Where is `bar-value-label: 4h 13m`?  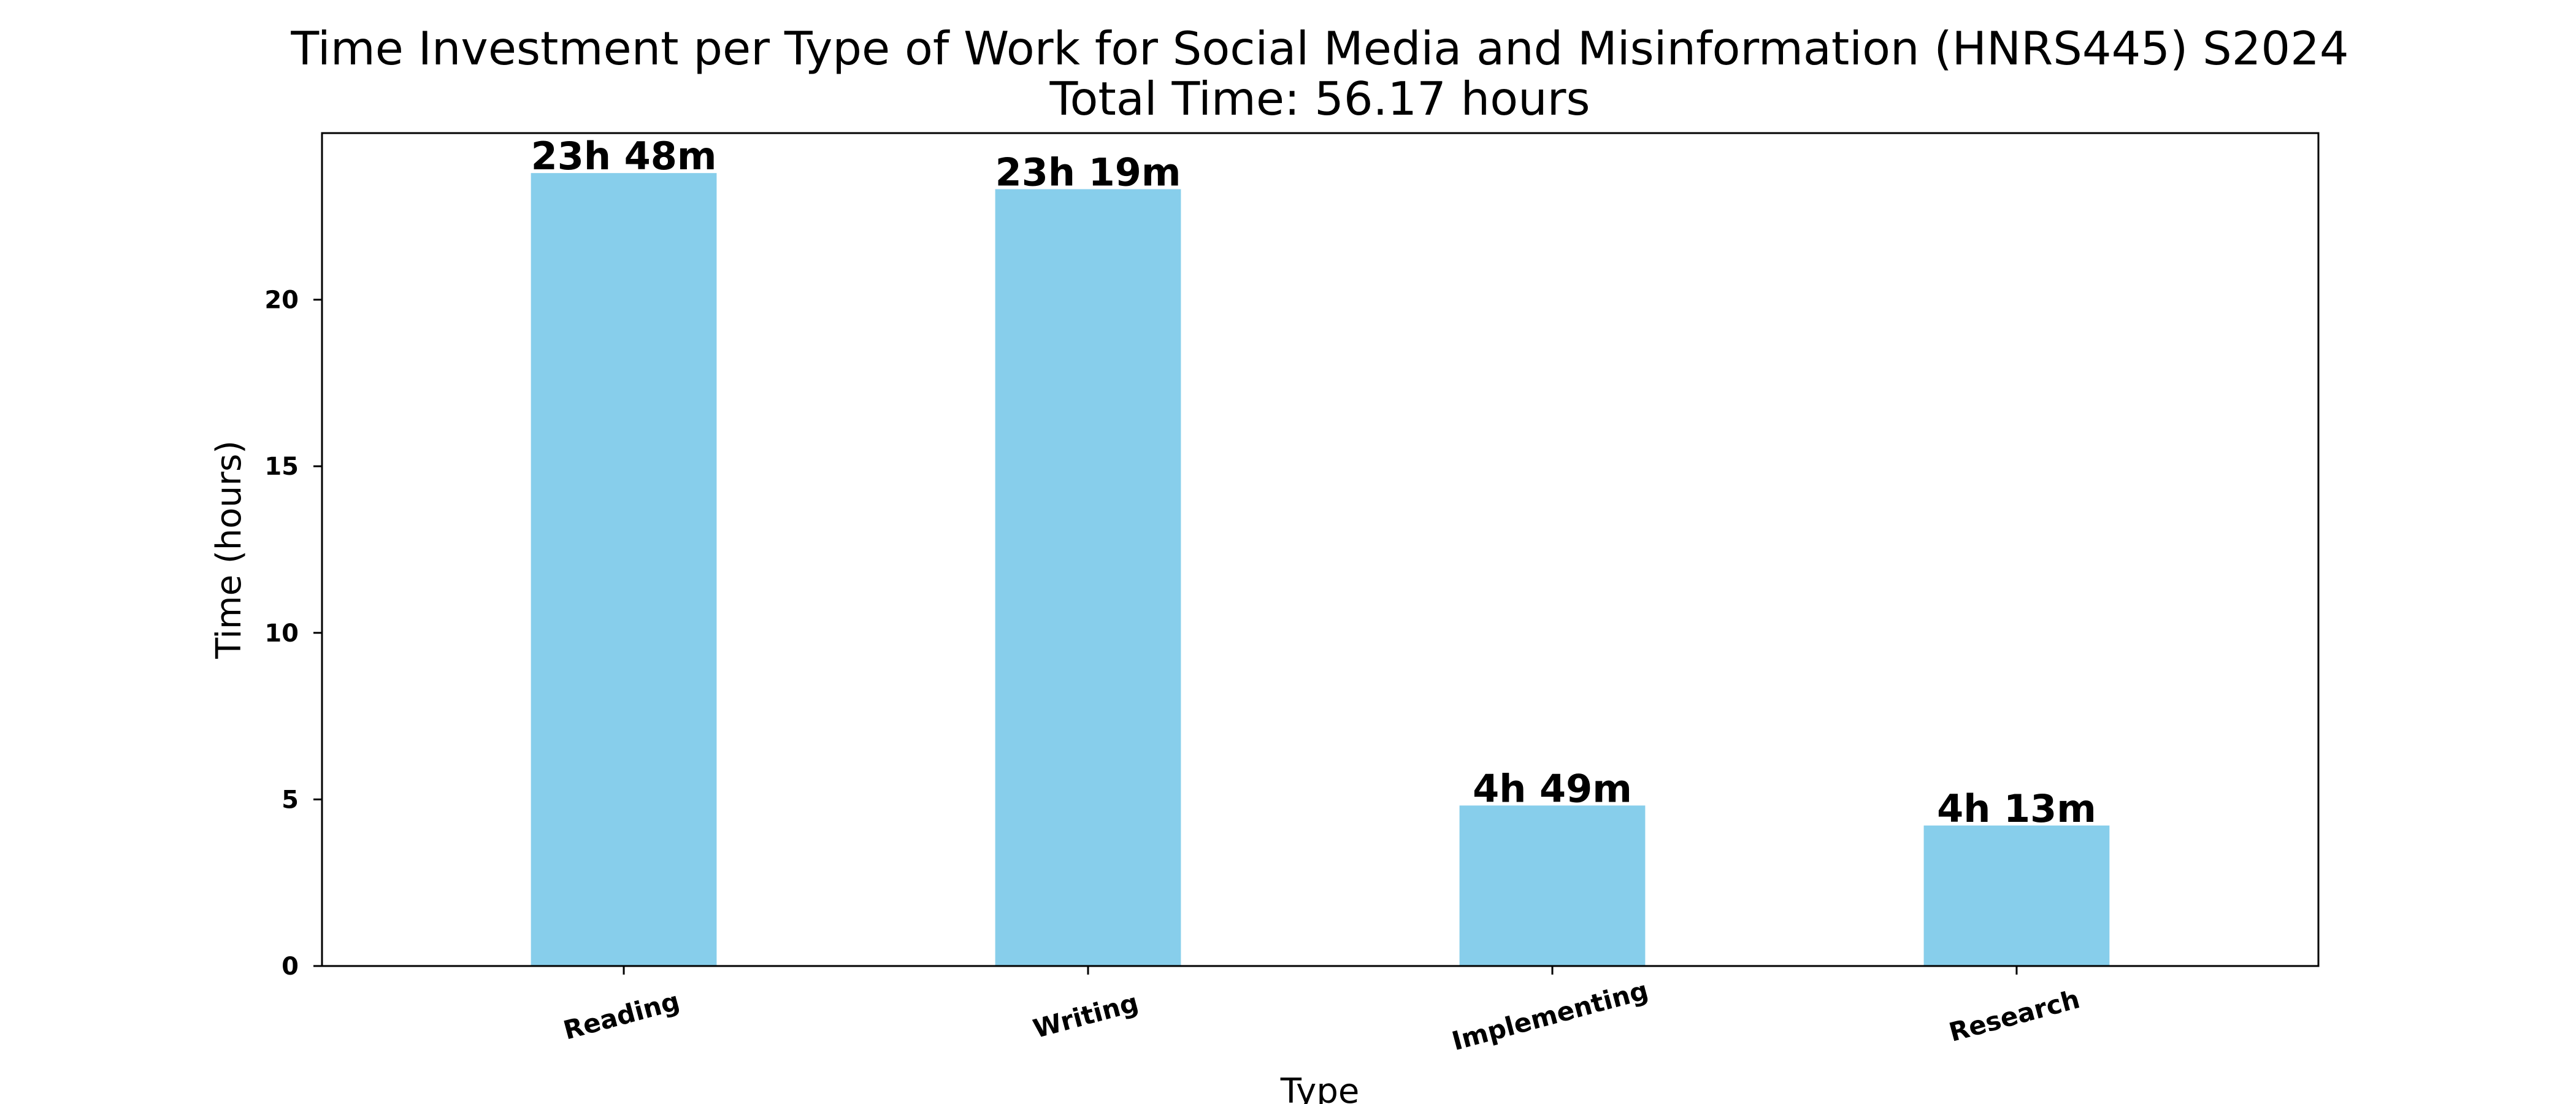 bar-value-label: 4h 13m is located at coordinates (2016, 808).